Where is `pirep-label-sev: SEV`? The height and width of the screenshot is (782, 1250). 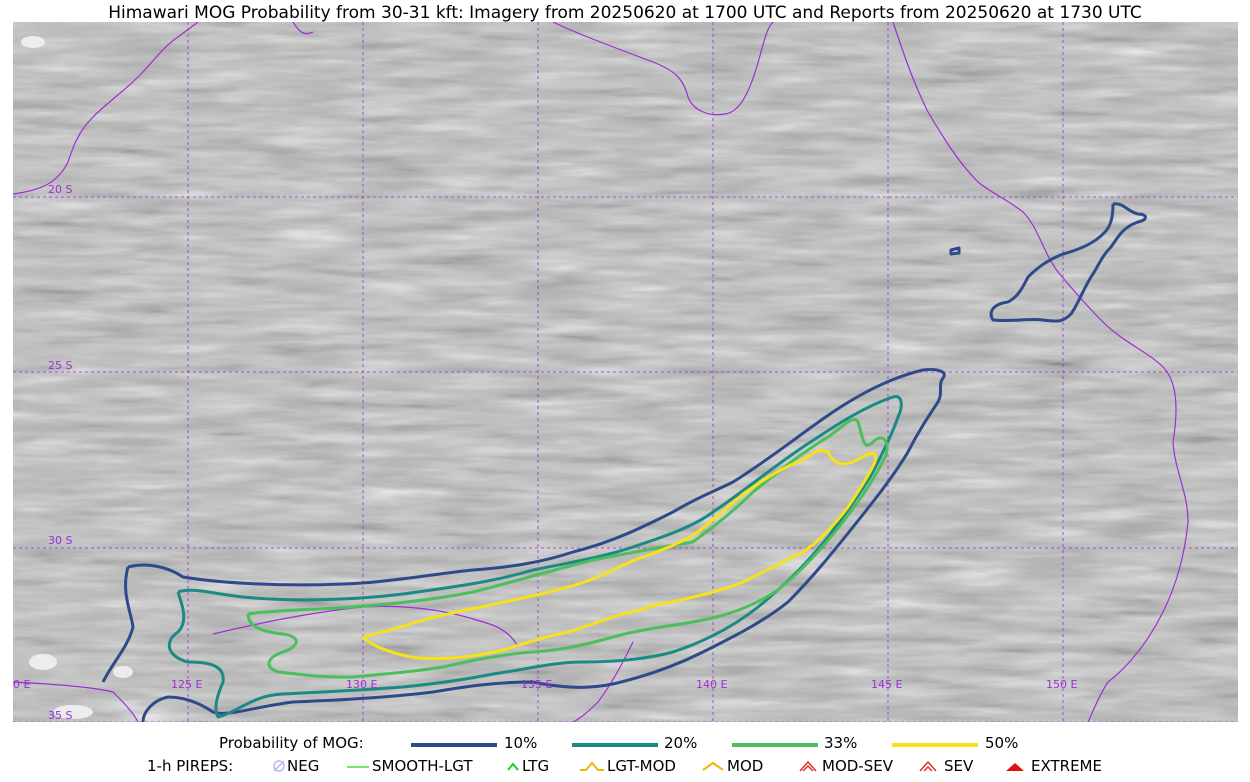
pirep-label-sev: SEV is located at coordinates (959, 766).